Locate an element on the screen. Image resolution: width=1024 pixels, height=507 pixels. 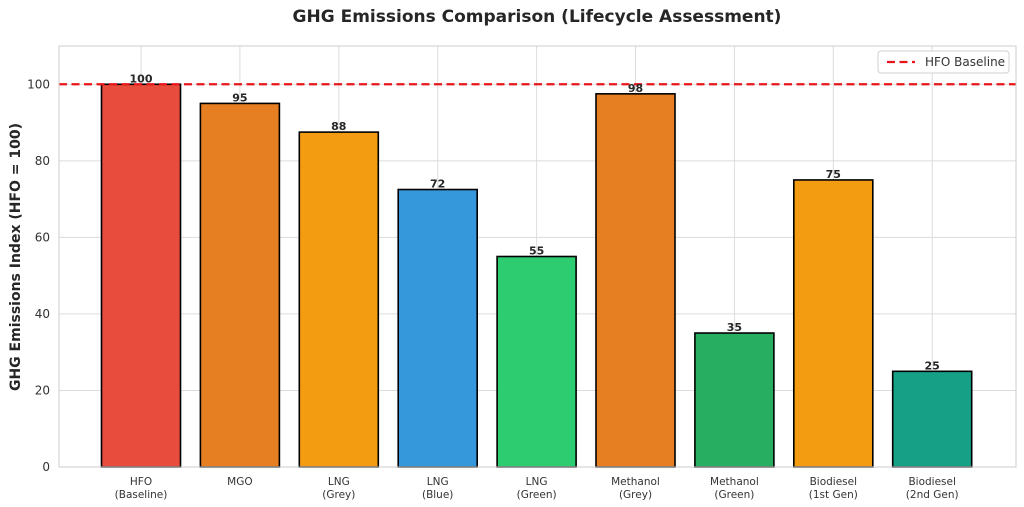
legend-box is located at coordinates (943, 62).